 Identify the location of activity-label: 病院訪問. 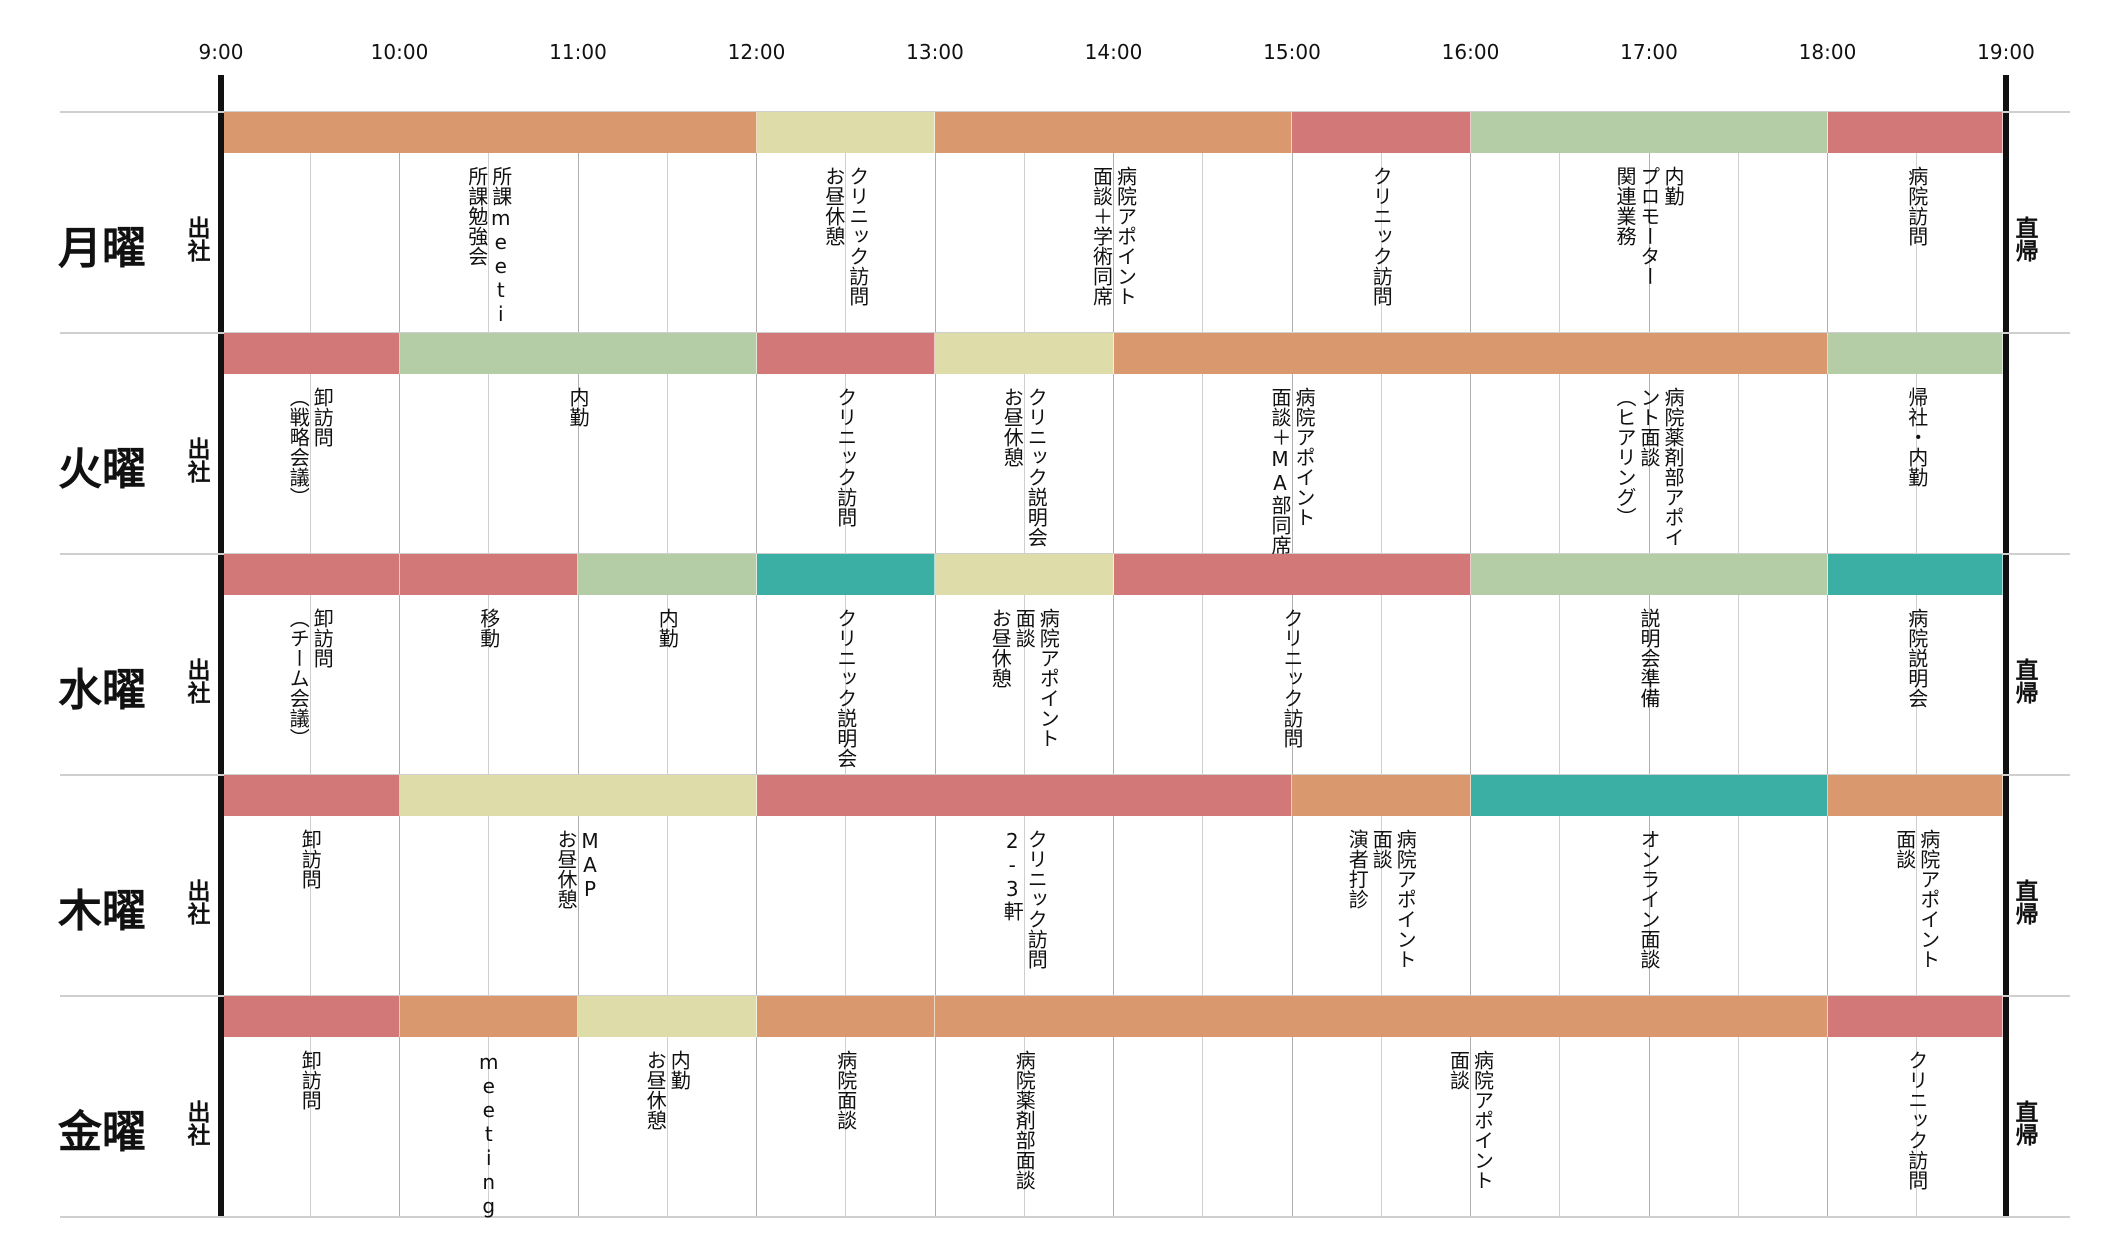
(1916, 206).